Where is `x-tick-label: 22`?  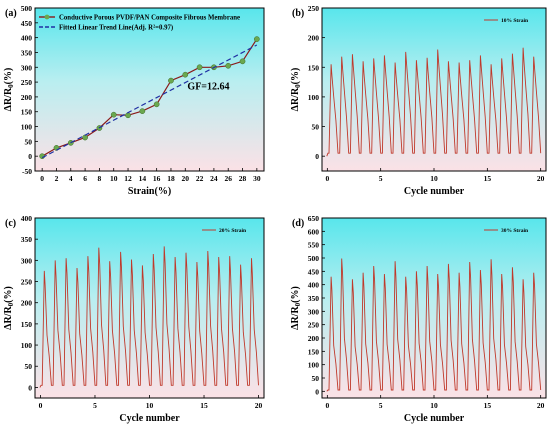
x-tick-label: 22 is located at coordinates (200, 178).